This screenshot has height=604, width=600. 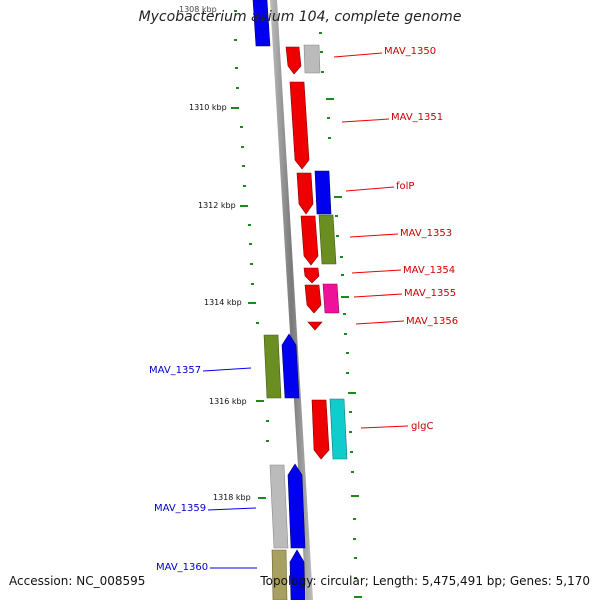 What do you see at coordinates (327, 239) in the screenshot?
I see `gene-mav-1353-partner` at bounding box center [327, 239].